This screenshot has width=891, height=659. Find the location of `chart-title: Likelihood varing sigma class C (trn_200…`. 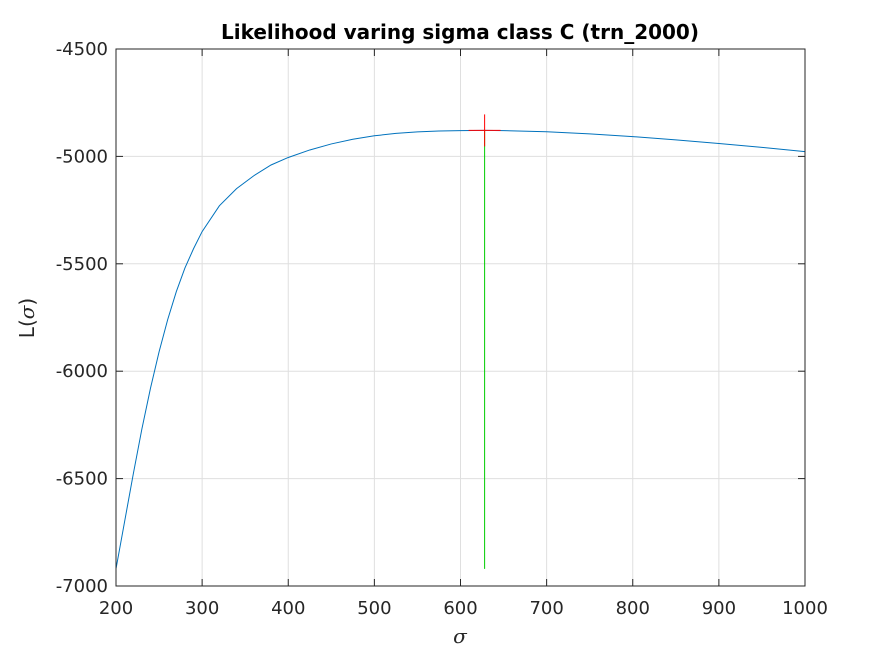

chart-title: Likelihood varing sigma class C (trn_200… is located at coordinates (460, 32).